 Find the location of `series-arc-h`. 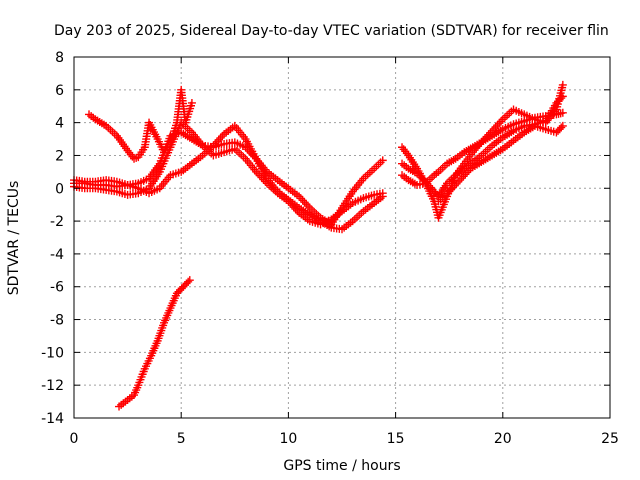

series-arc-h is located at coordinates (482, 146).